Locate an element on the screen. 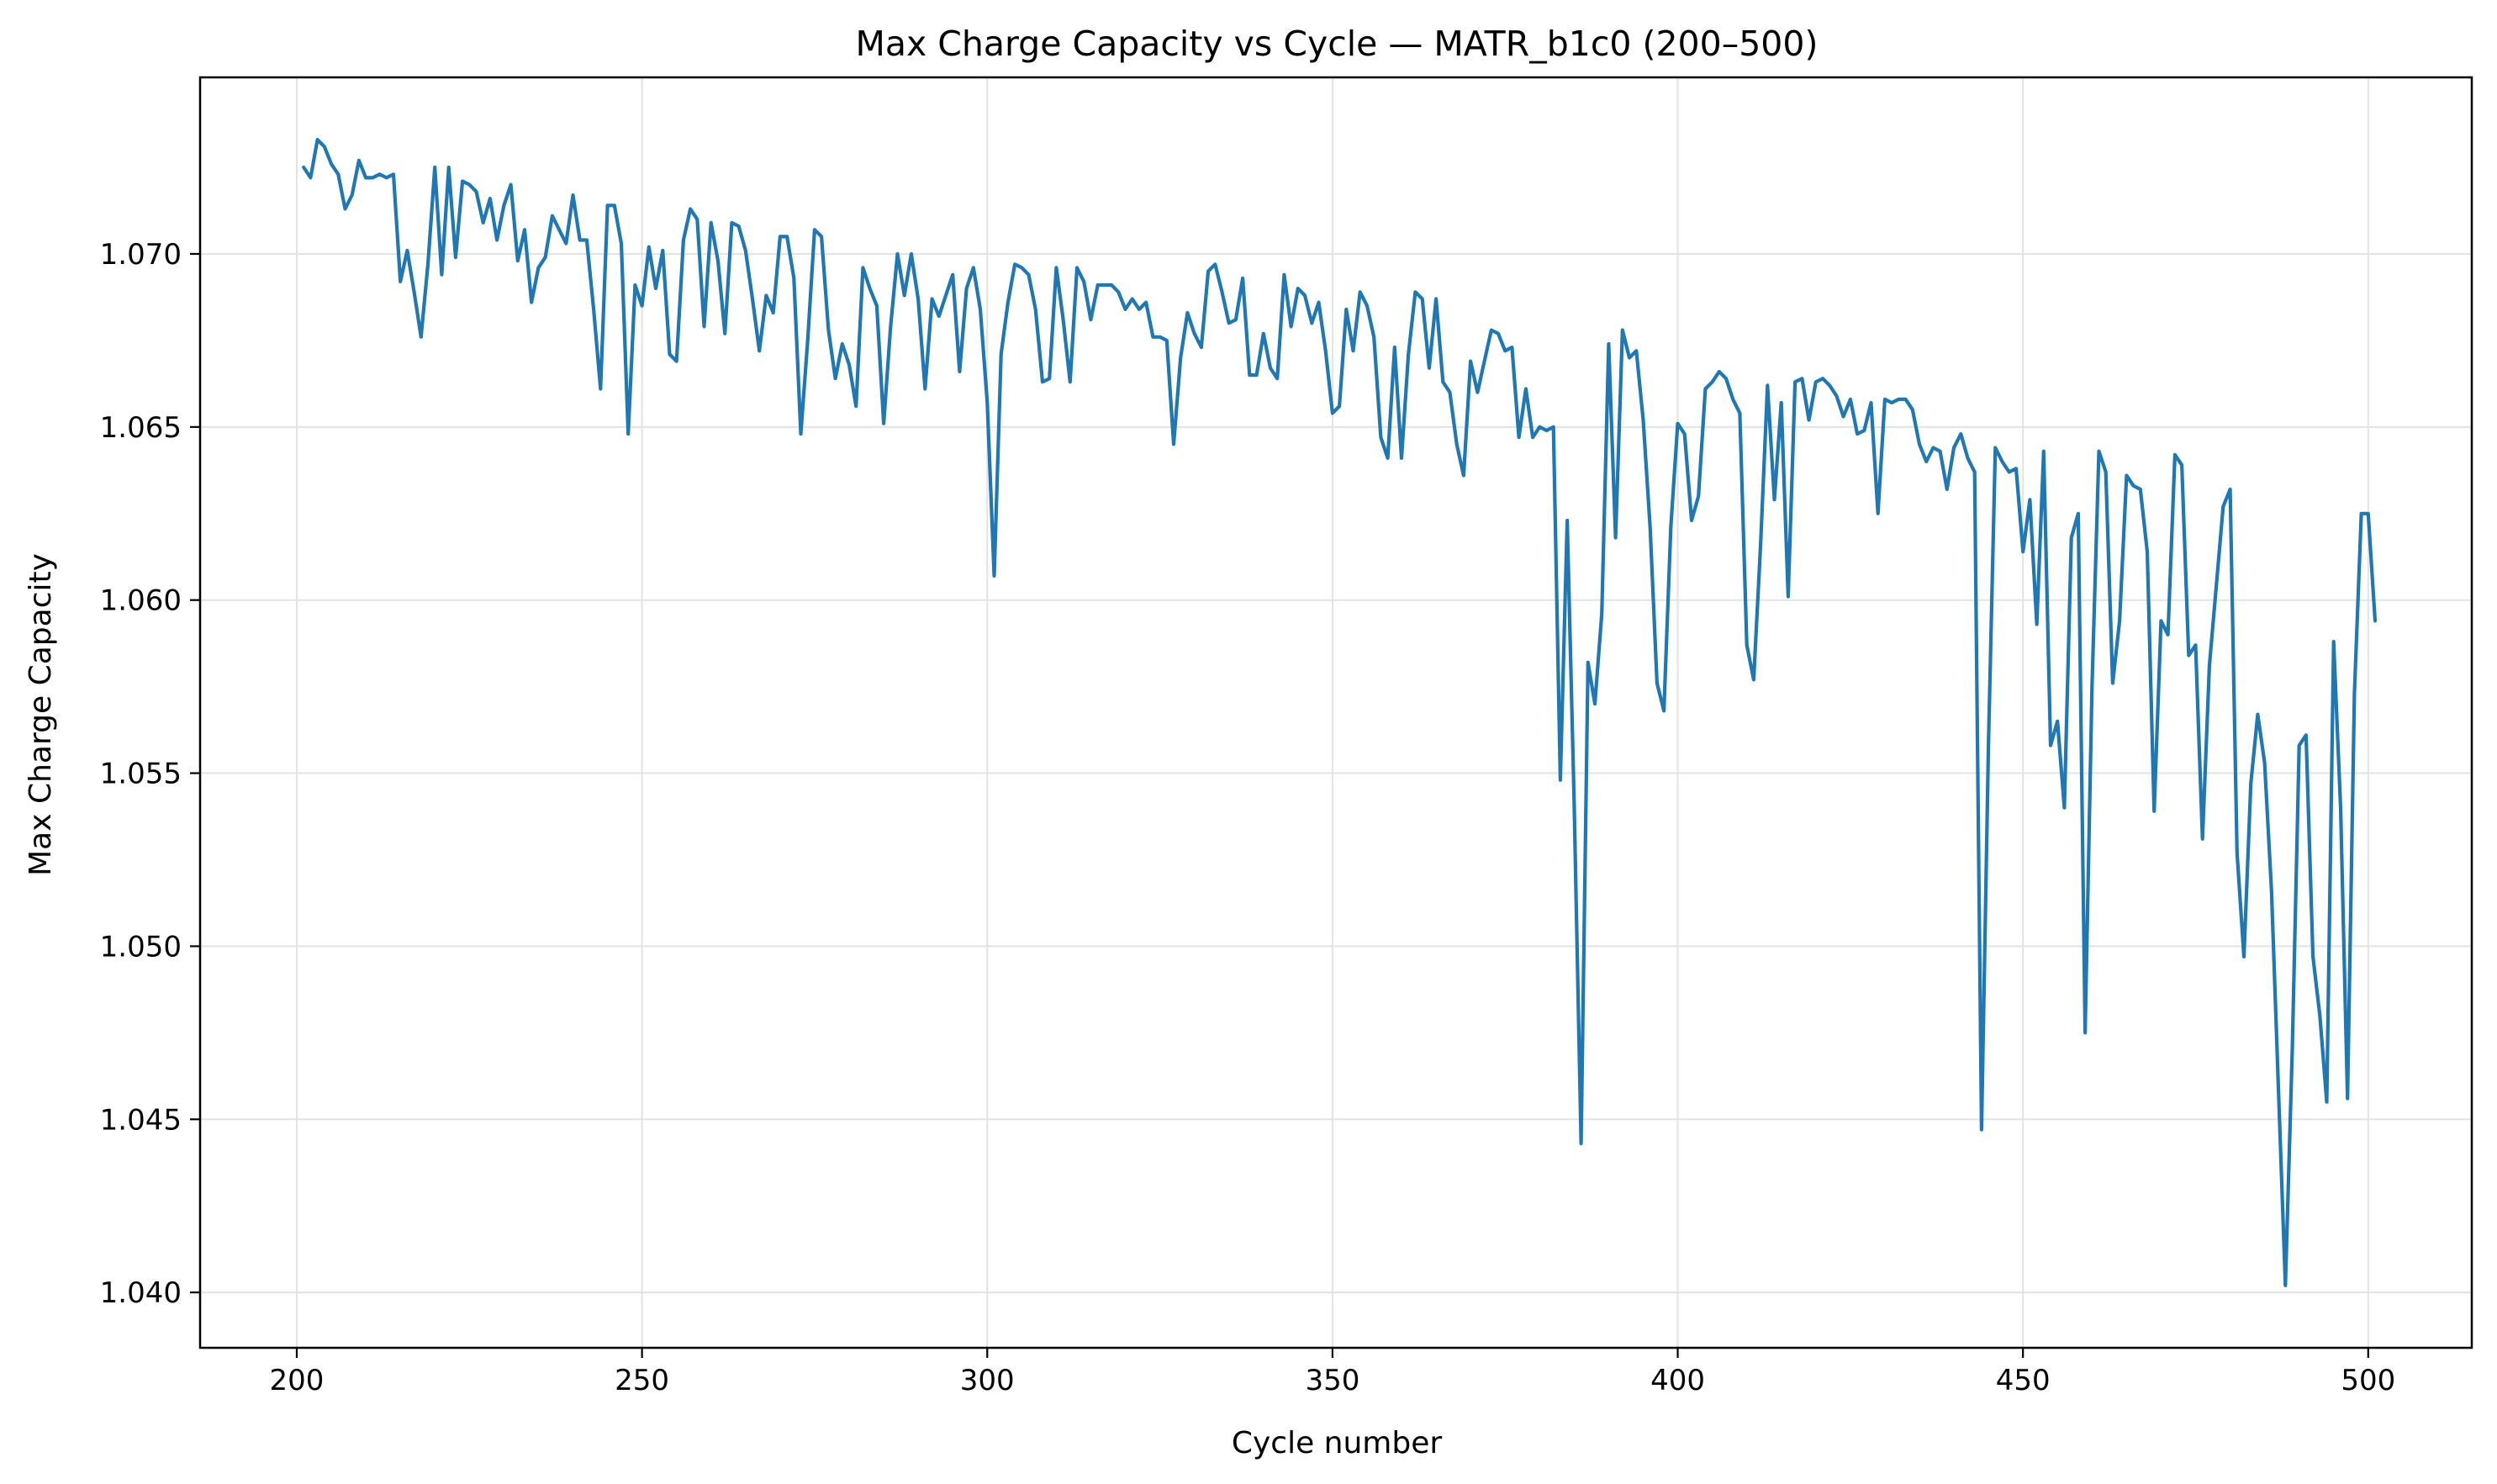 This screenshot has height=1484, width=2497. x-axis: 200 250 300 350 400 450 500 is located at coordinates (1332, 1372).